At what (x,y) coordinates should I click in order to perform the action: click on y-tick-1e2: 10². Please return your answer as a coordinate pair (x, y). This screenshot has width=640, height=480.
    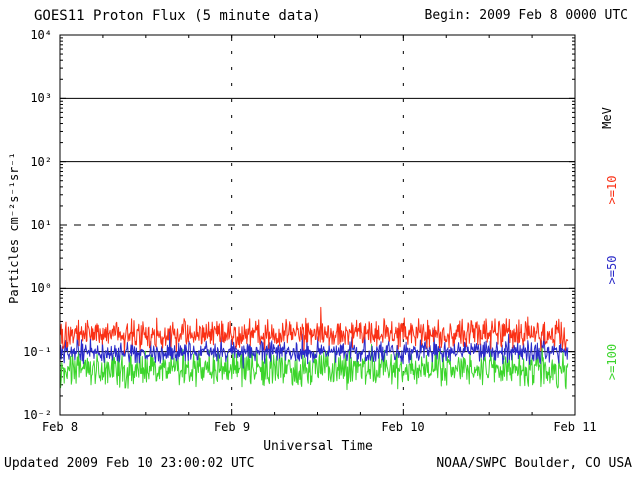
    Looking at the image, I should click on (41, 162).